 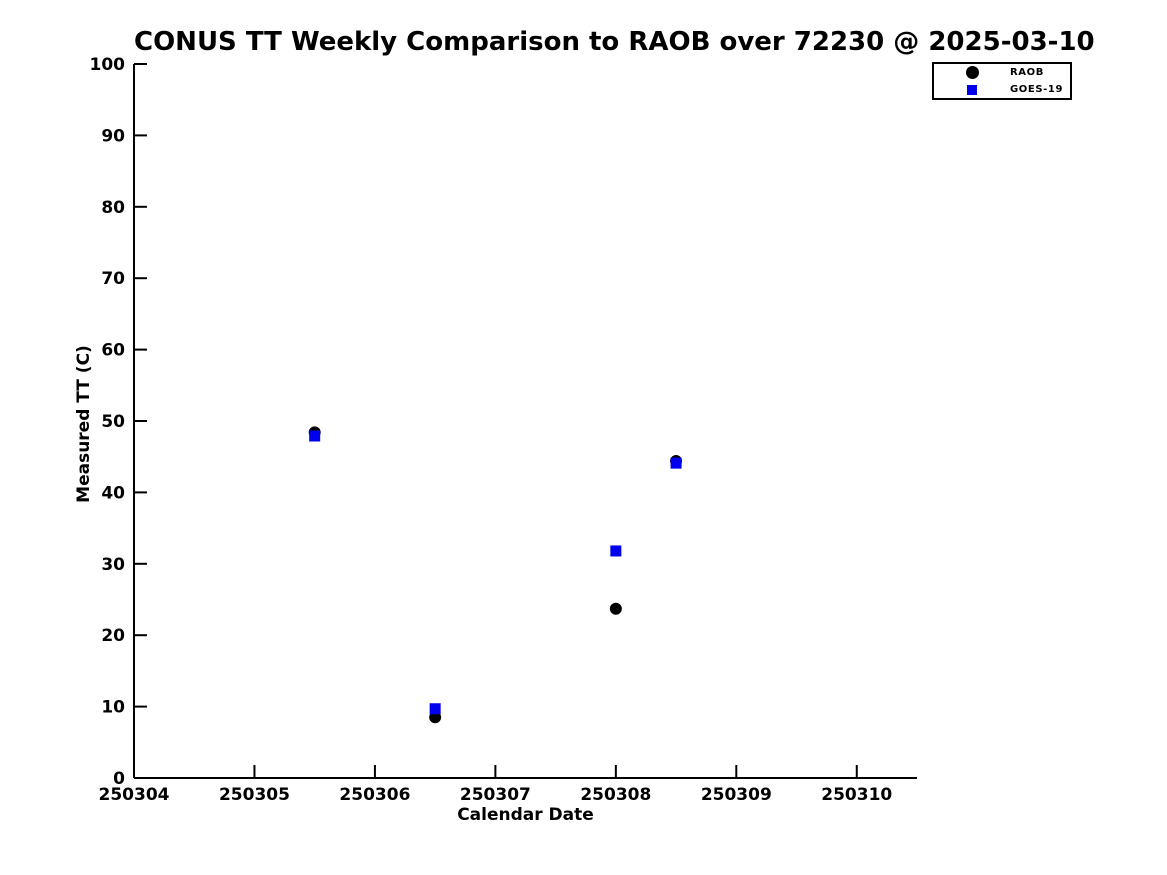 I want to click on x-tick-label: 250307, so click(x=495, y=795).